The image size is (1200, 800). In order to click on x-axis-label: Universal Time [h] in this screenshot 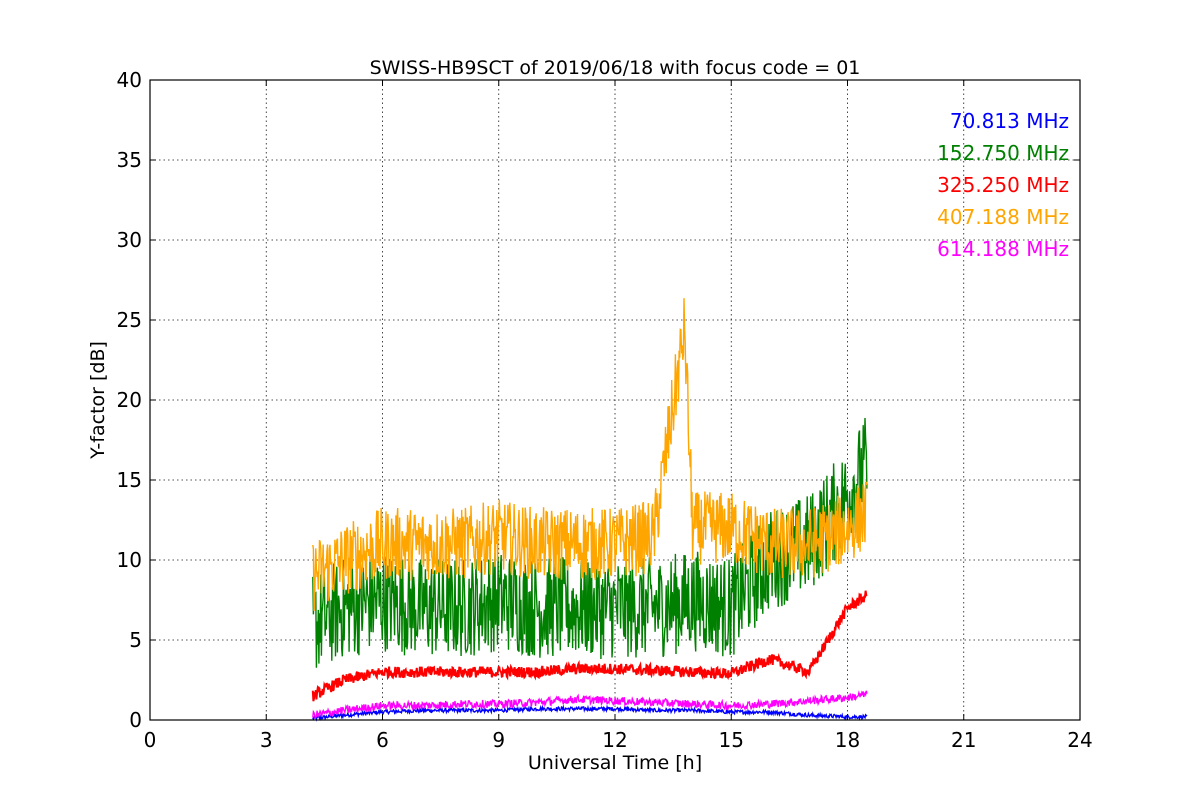, I will do `click(615, 763)`.